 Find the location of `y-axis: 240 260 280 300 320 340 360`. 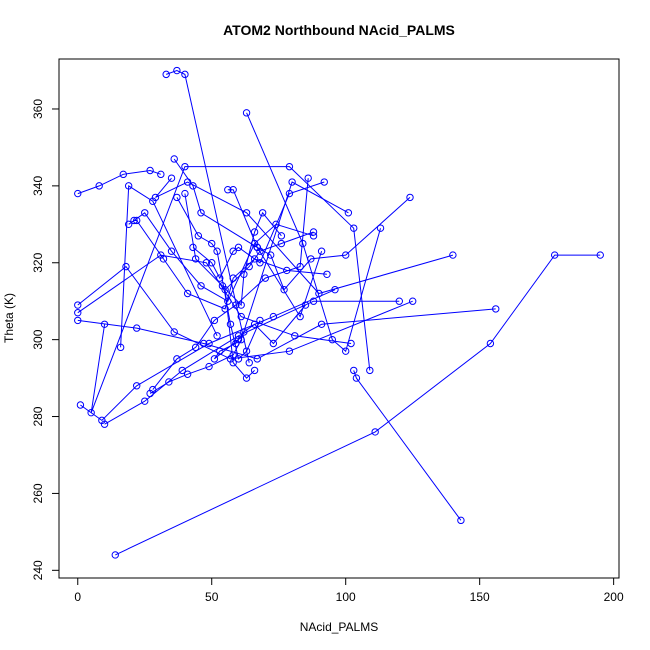

y-axis: 240 260 280 300 320 340 360 is located at coordinates (45, 339).